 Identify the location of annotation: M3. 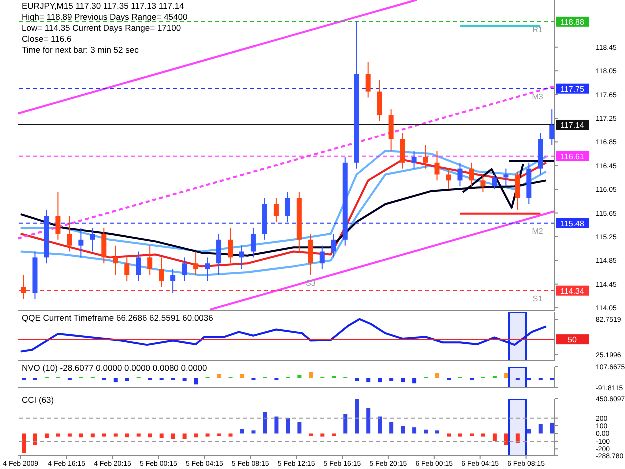
(538, 97).